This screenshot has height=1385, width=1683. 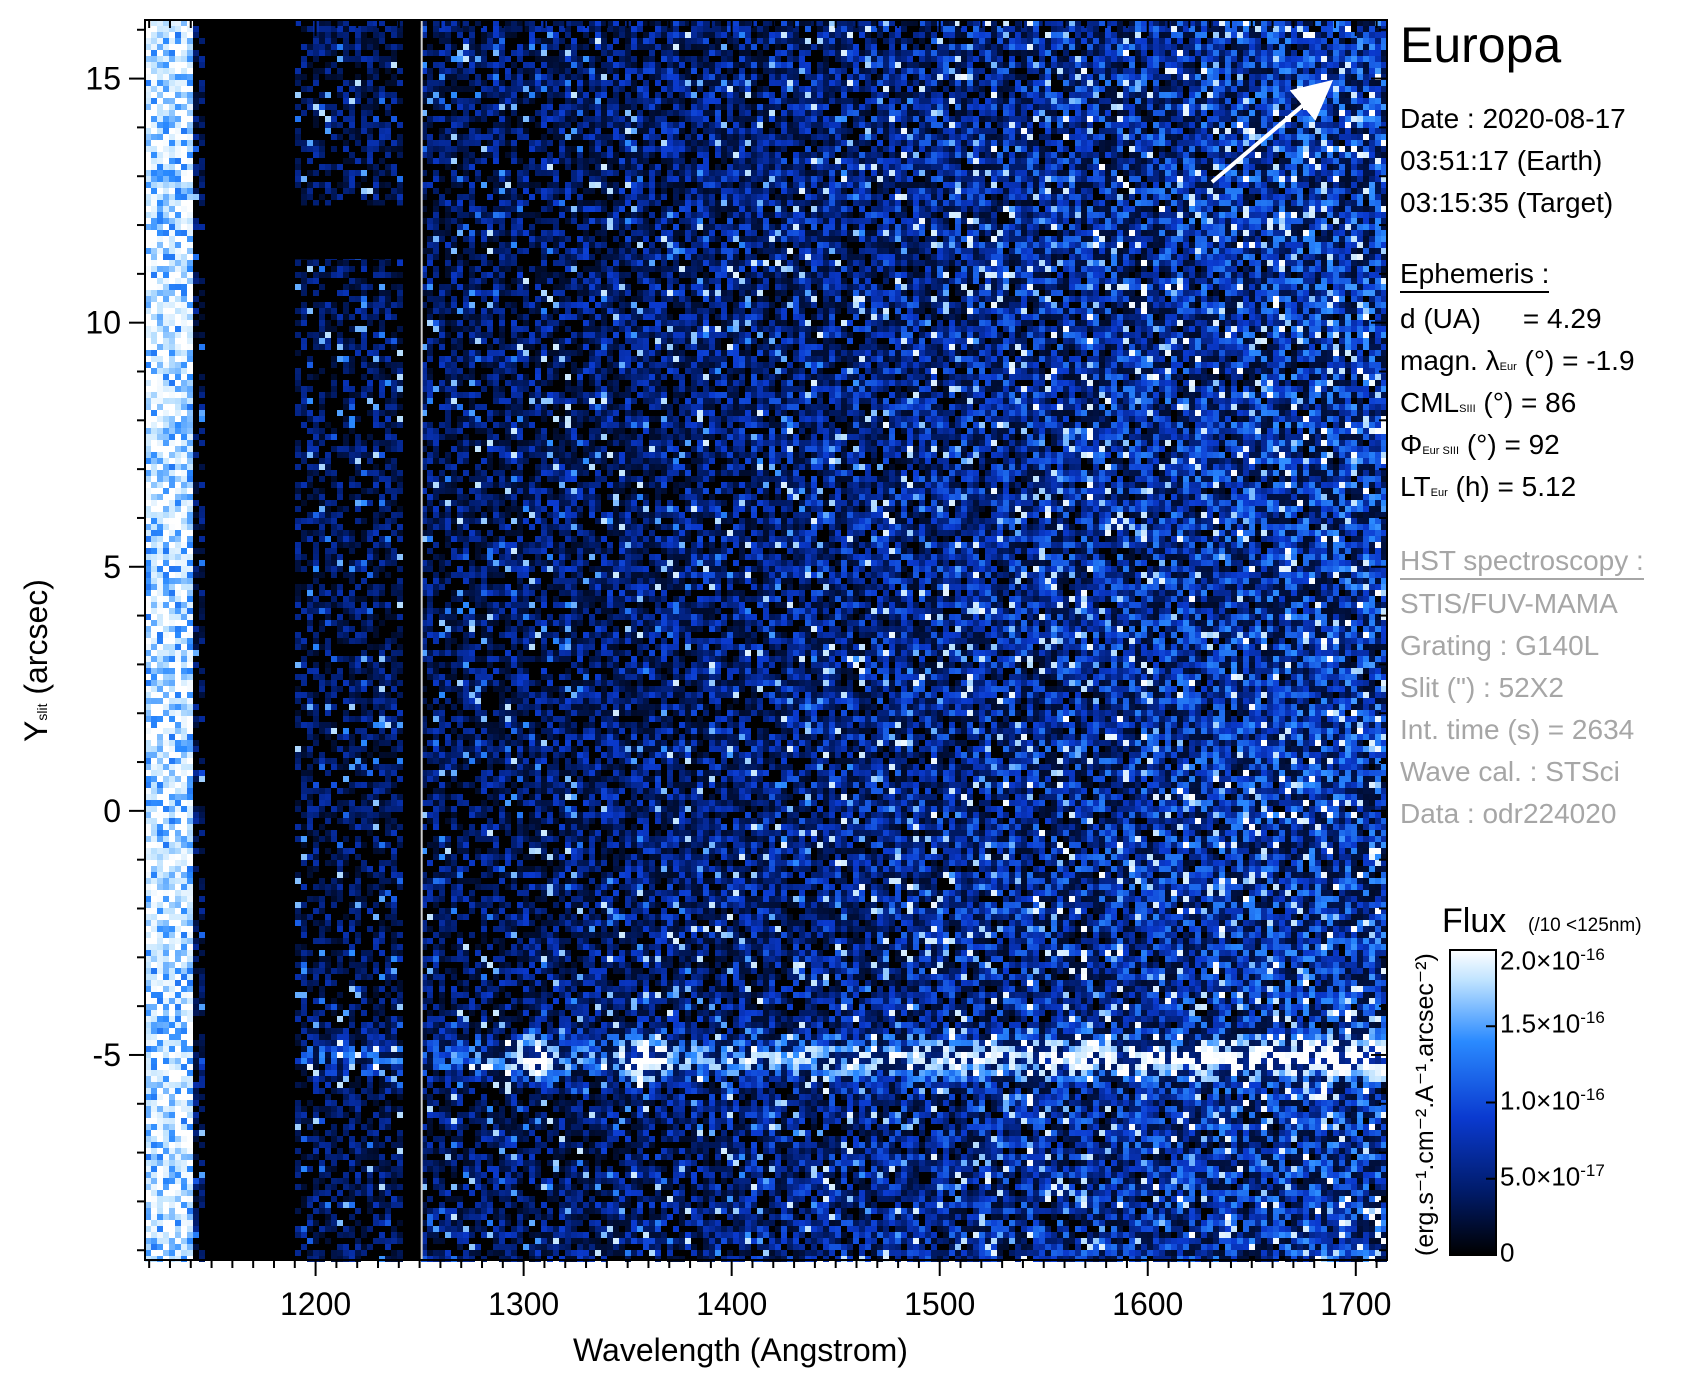 I want to click on colorbar-note: (/10 <125nm), so click(x=1585, y=926).